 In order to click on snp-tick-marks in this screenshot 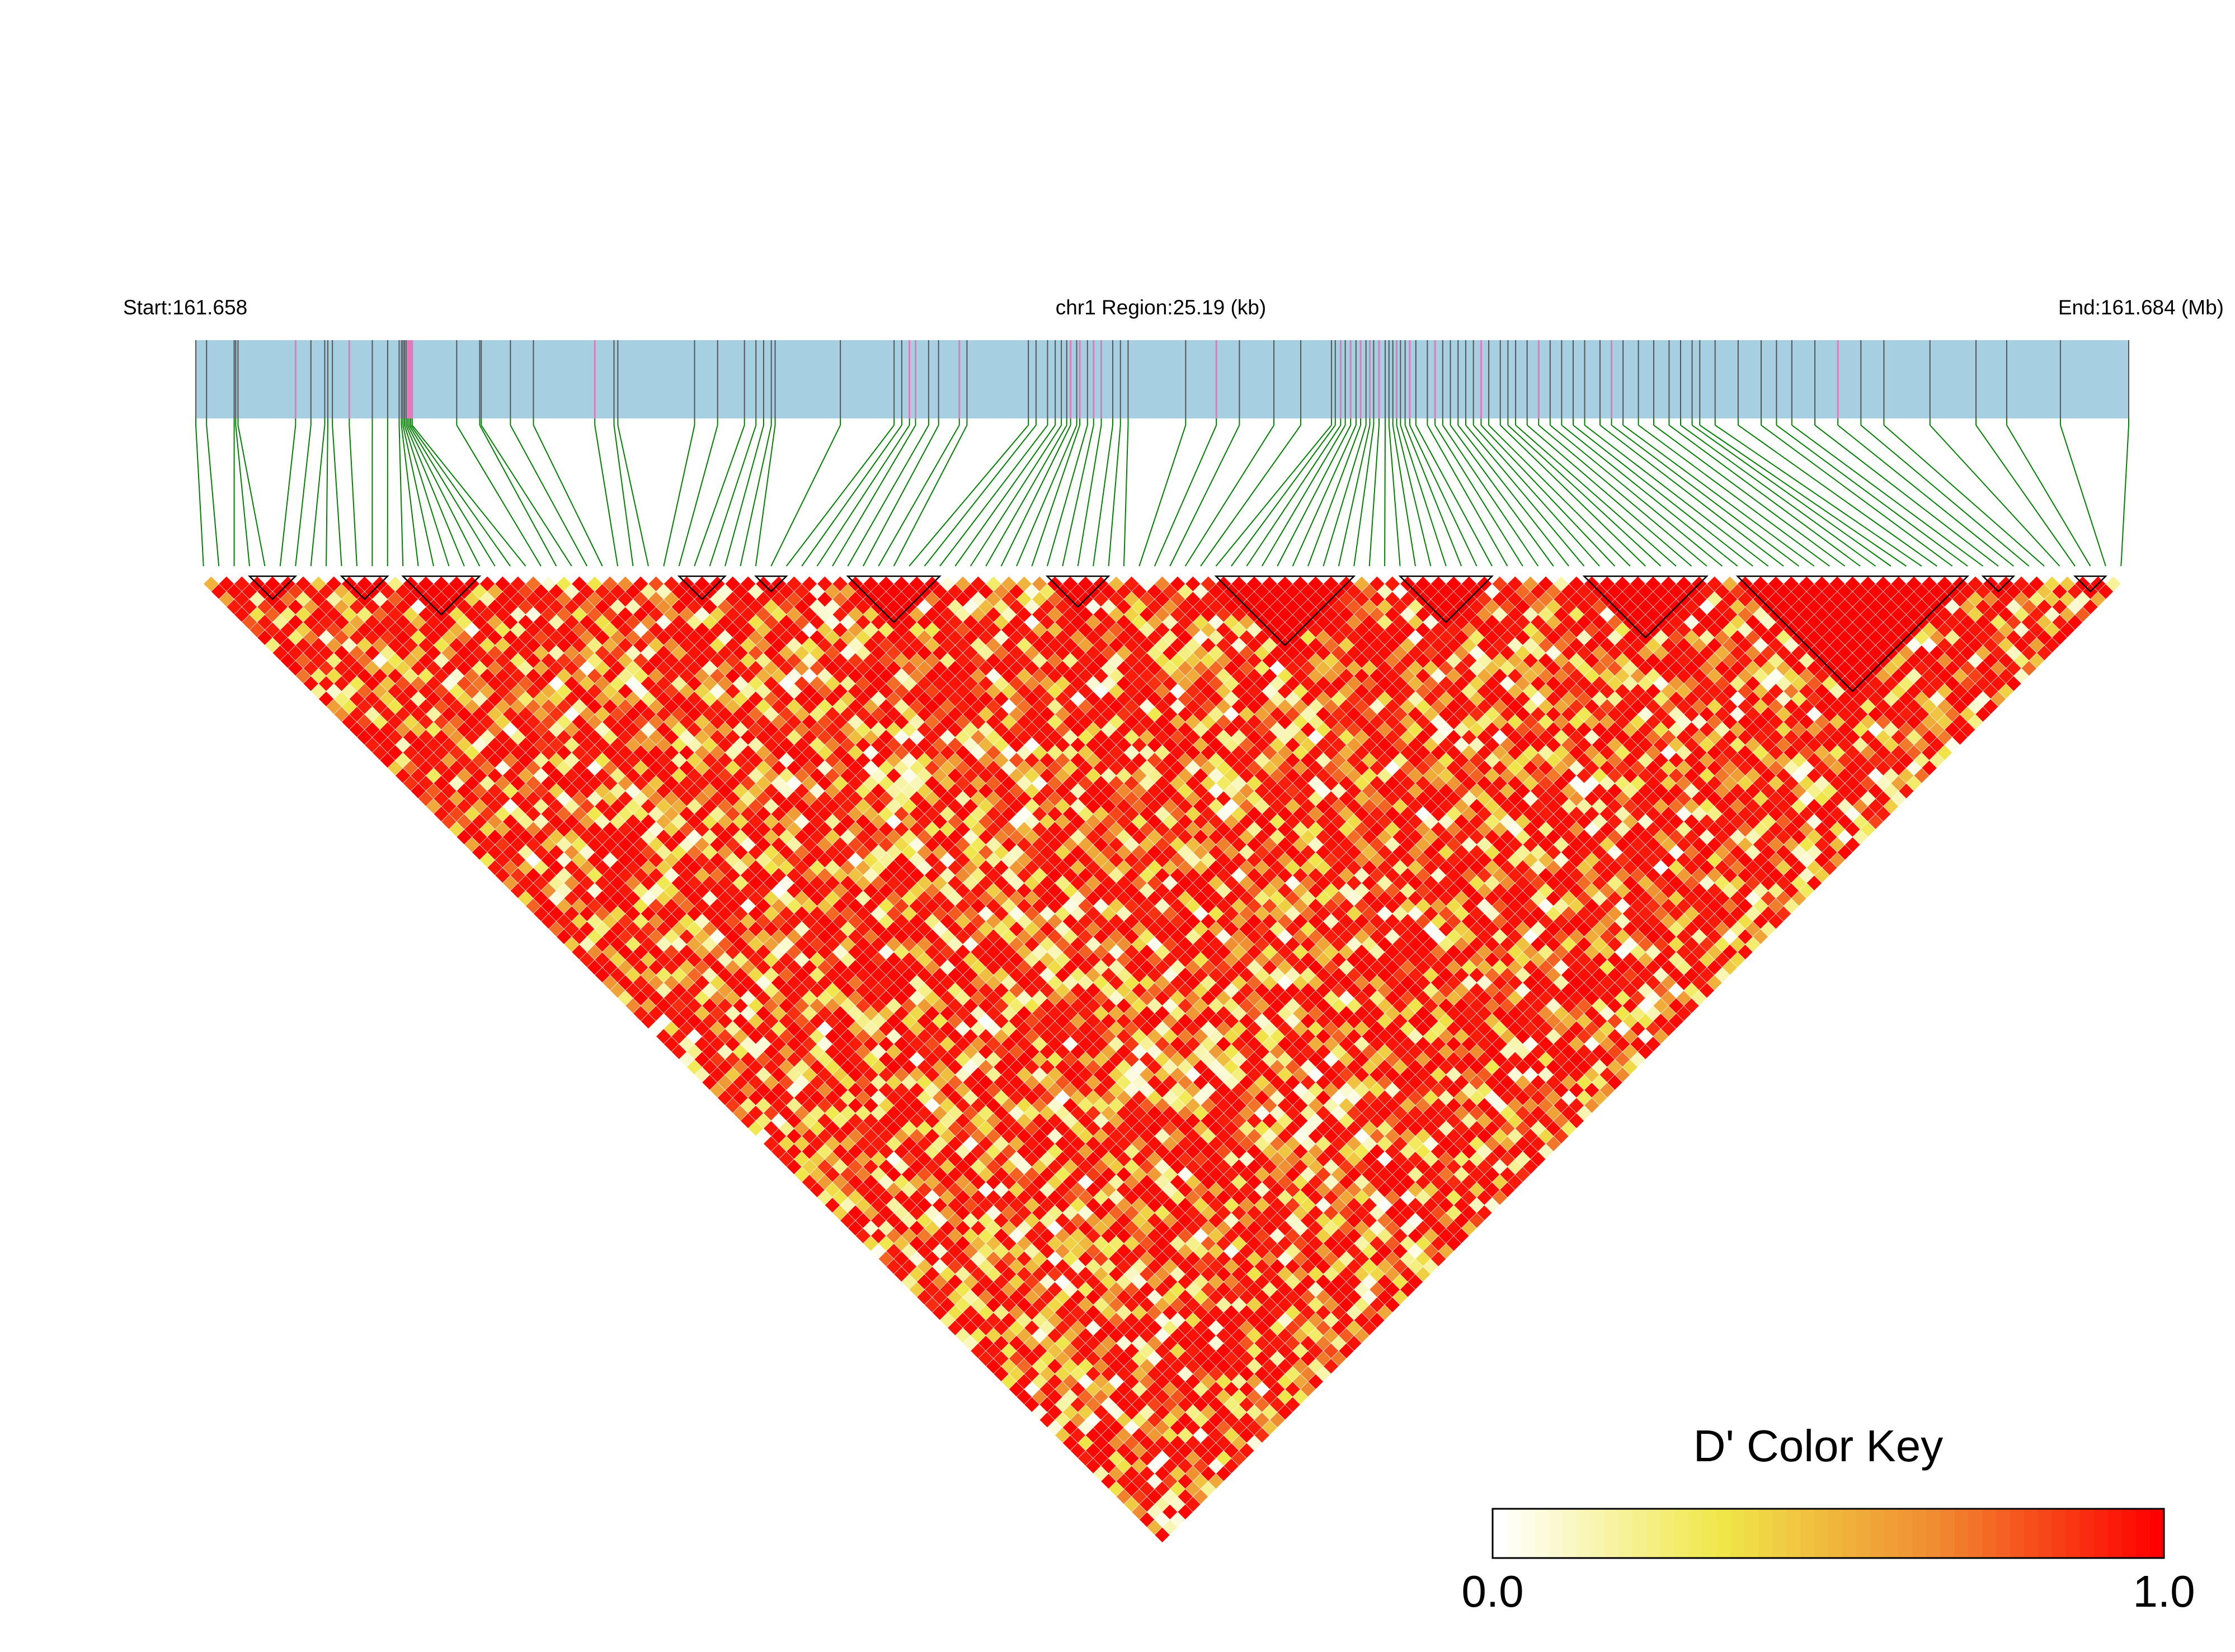, I will do `click(1162, 379)`.